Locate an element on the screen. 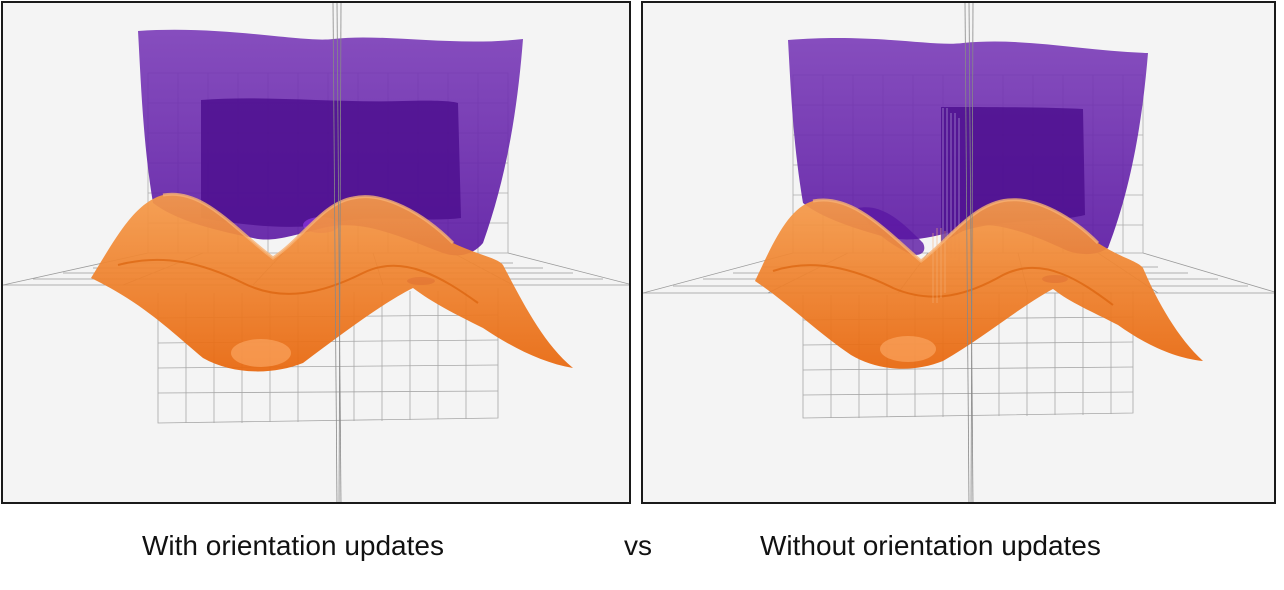  purple-inner-surface is located at coordinates (331, 162).